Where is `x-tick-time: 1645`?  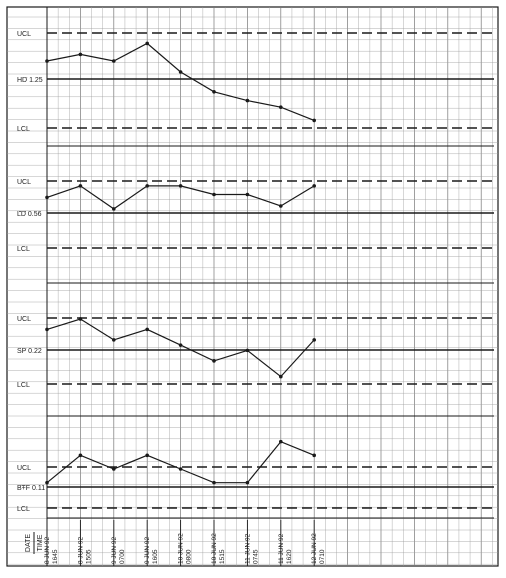 x-tick-time: 1645 is located at coordinates (55, 556).